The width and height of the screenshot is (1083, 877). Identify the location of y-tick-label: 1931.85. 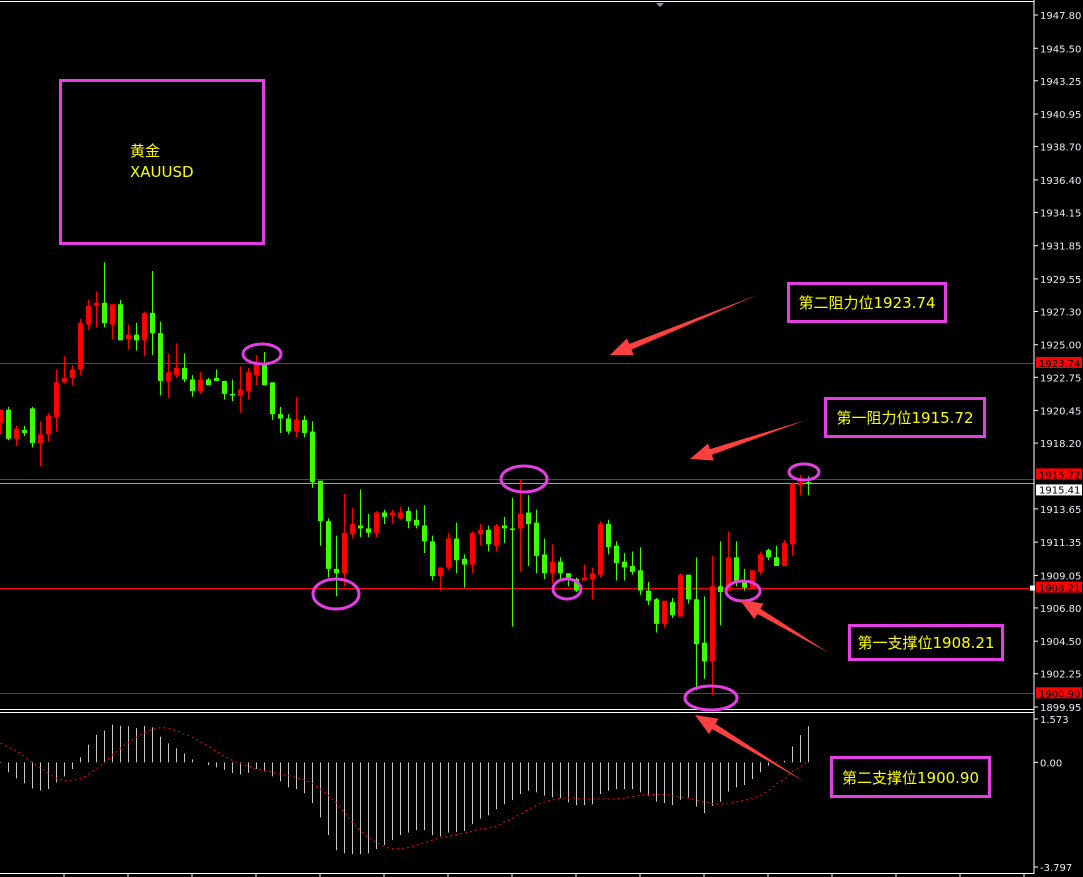
(1060, 247).